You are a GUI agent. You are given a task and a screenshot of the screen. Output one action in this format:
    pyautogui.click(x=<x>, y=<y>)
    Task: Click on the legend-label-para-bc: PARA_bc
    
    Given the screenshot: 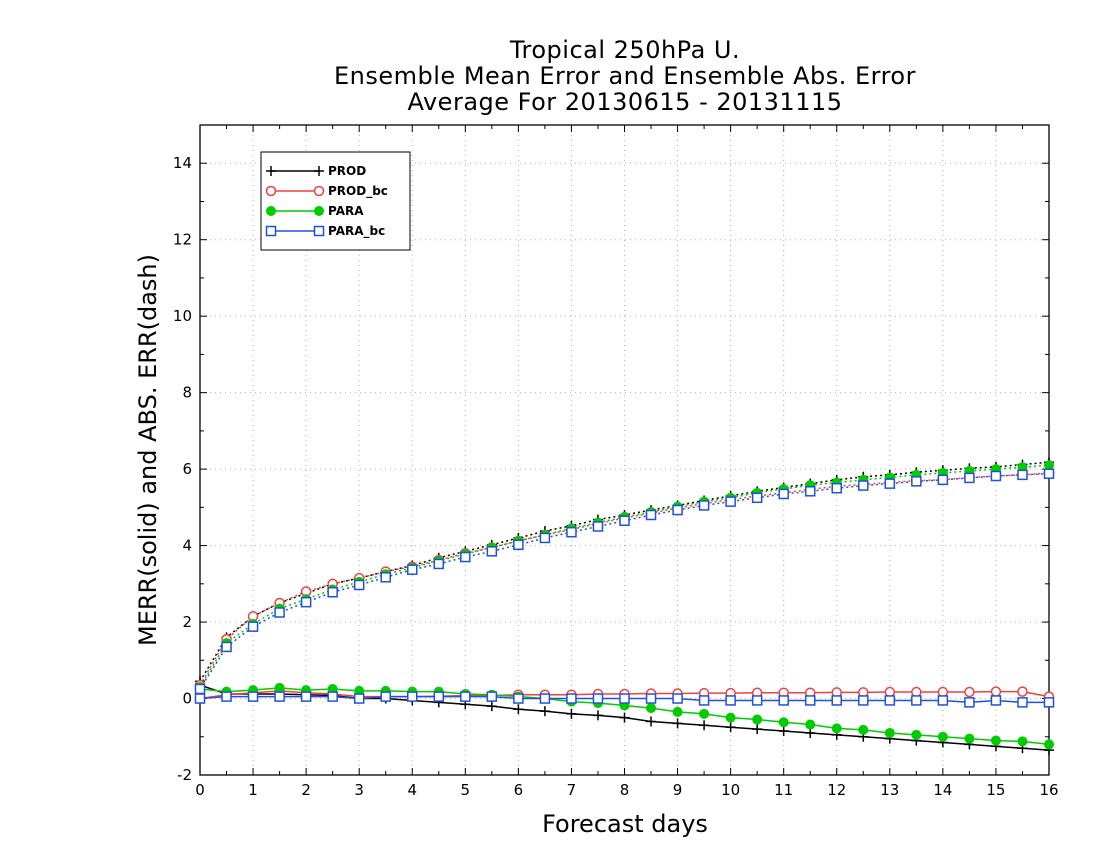 What is the action you would take?
    pyautogui.click(x=356, y=231)
    